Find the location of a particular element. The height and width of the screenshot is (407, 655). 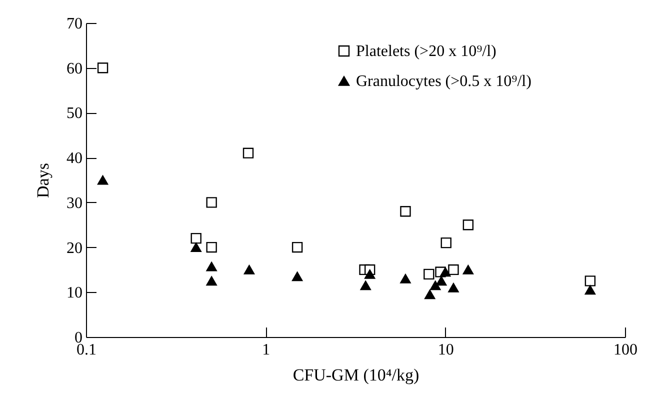

x-axis-title: CFU-GM (10⁴/kg) is located at coordinates (356, 375).